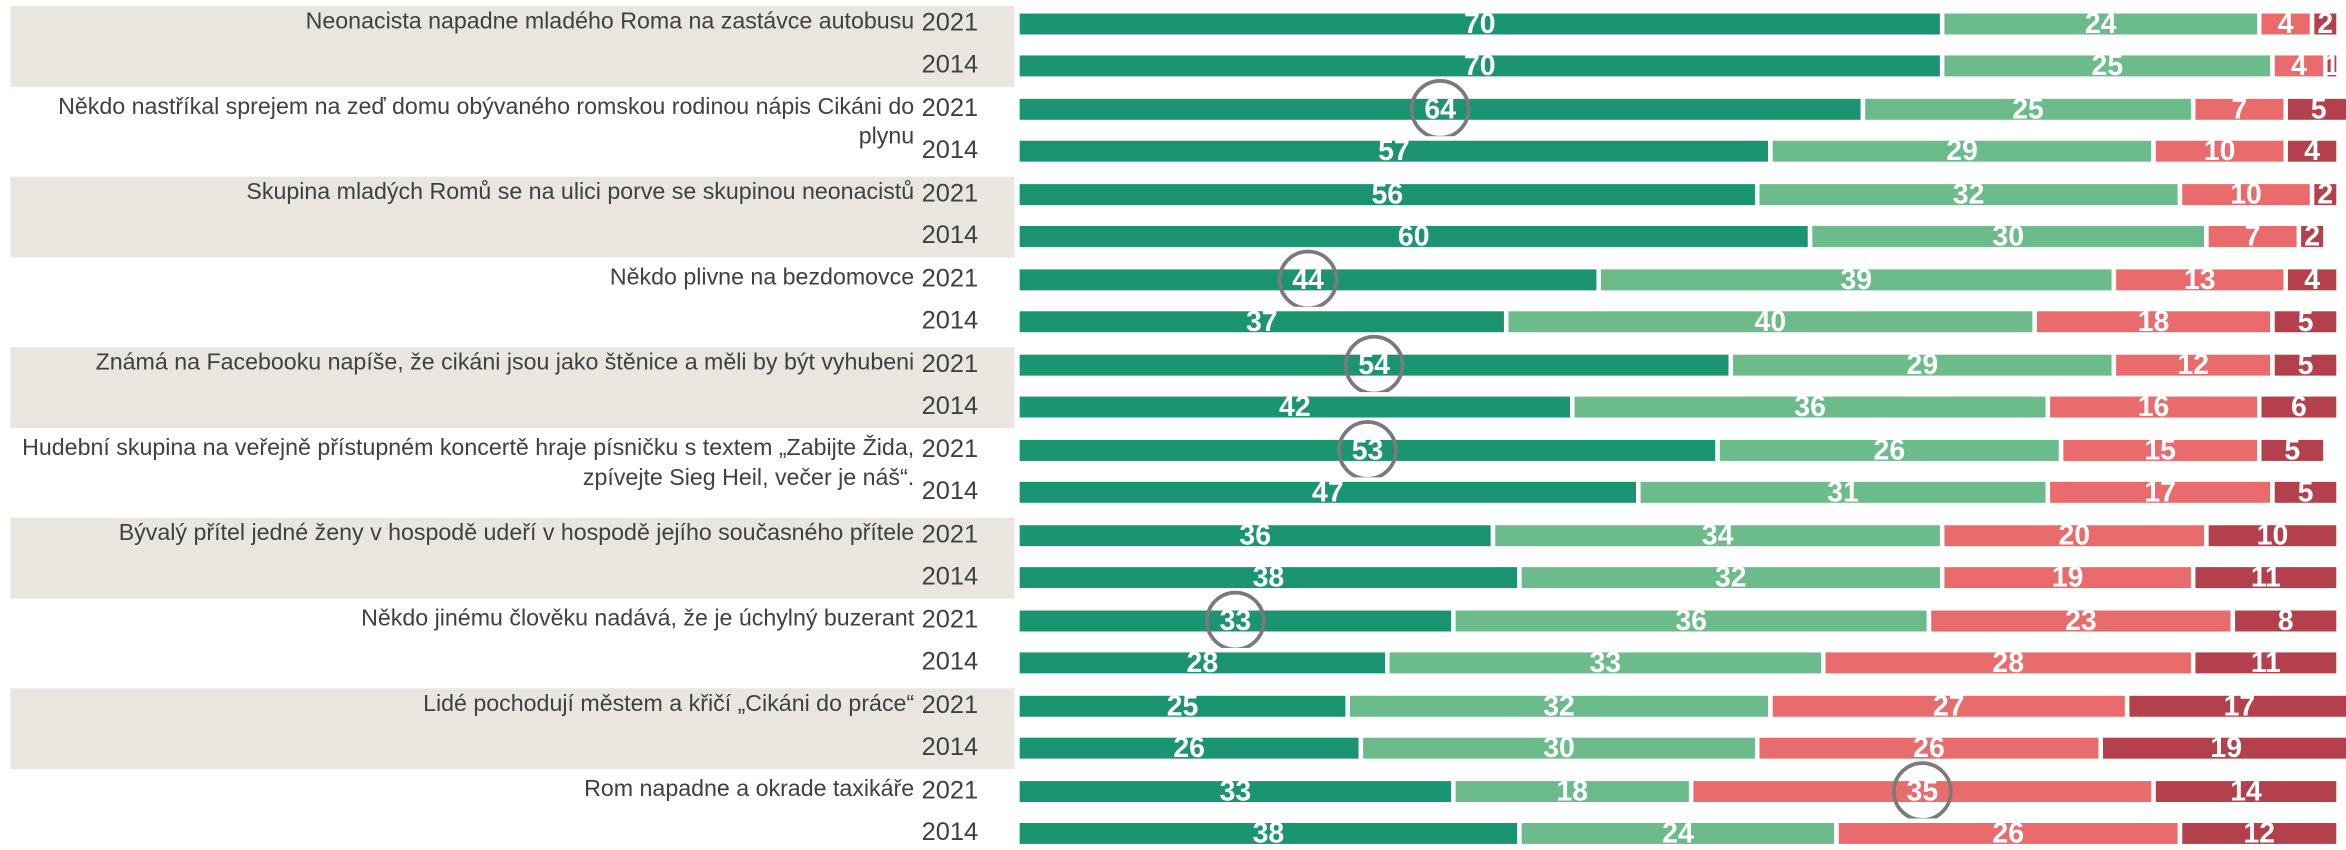  I want to click on value-label: 10, so click(2273, 536).